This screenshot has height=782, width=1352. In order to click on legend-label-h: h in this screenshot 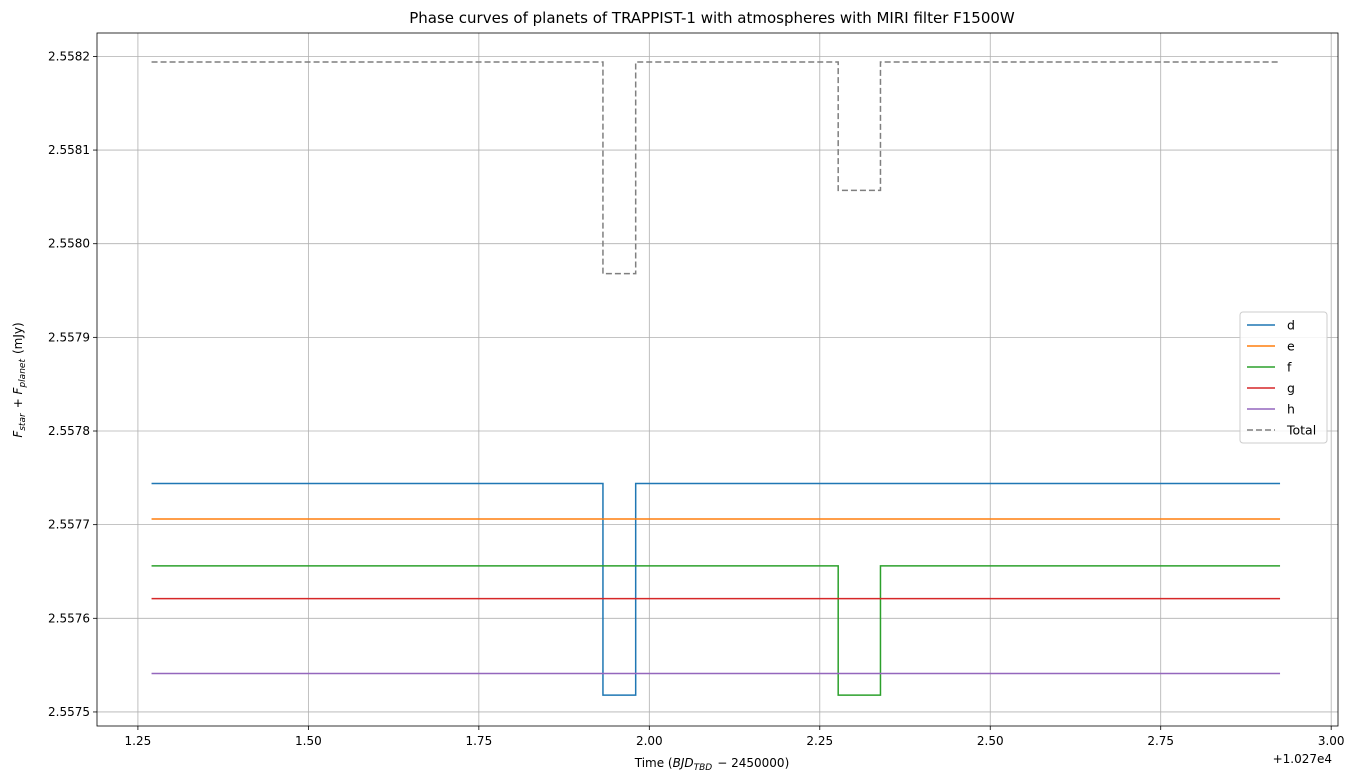, I will do `click(1291, 409)`.